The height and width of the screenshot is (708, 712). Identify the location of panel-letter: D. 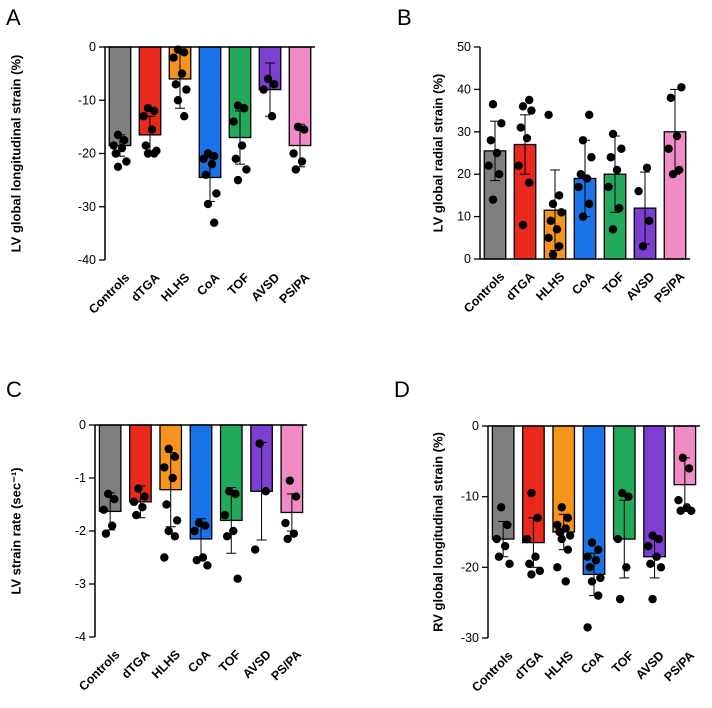
(402, 389).